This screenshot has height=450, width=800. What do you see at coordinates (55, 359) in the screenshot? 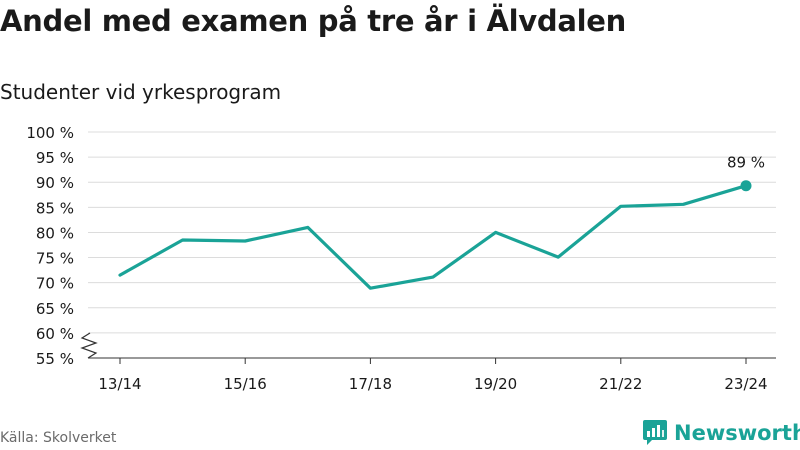
I see `y-tick-label: 55 %` at bounding box center [55, 359].